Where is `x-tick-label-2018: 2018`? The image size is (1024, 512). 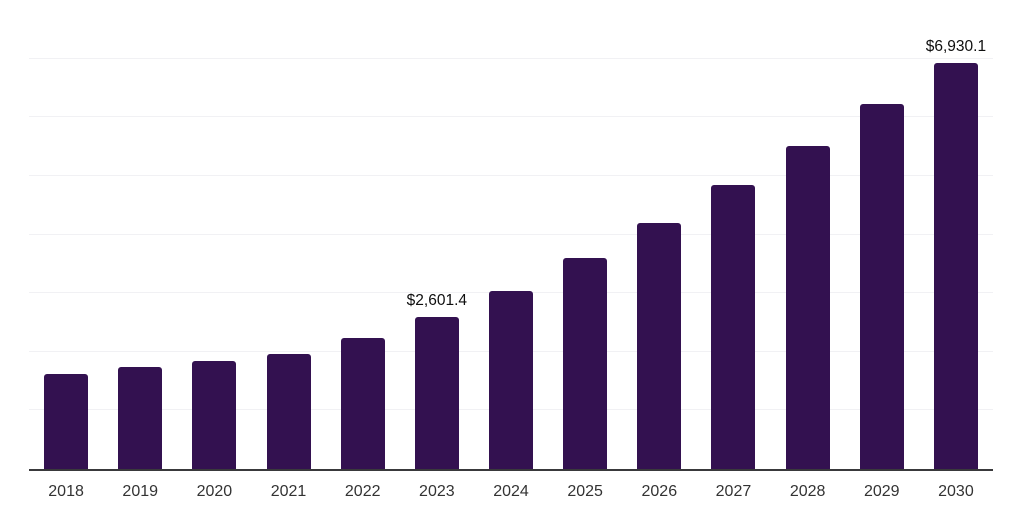 x-tick-label-2018: 2018 is located at coordinates (66, 491).